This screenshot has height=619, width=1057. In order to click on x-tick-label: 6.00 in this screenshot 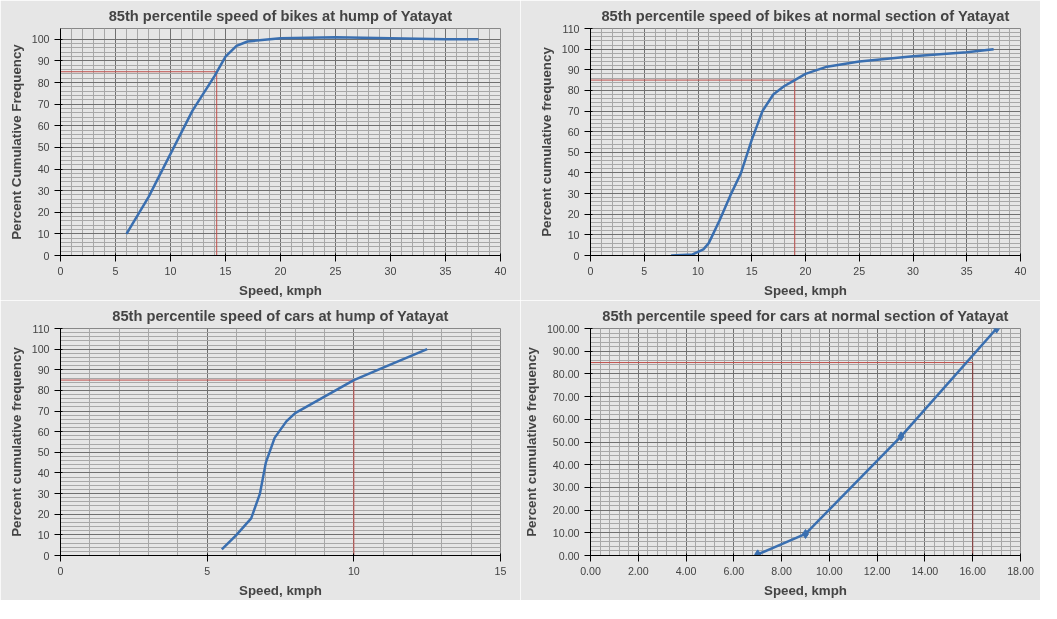, I will do `click(734, 570)`.